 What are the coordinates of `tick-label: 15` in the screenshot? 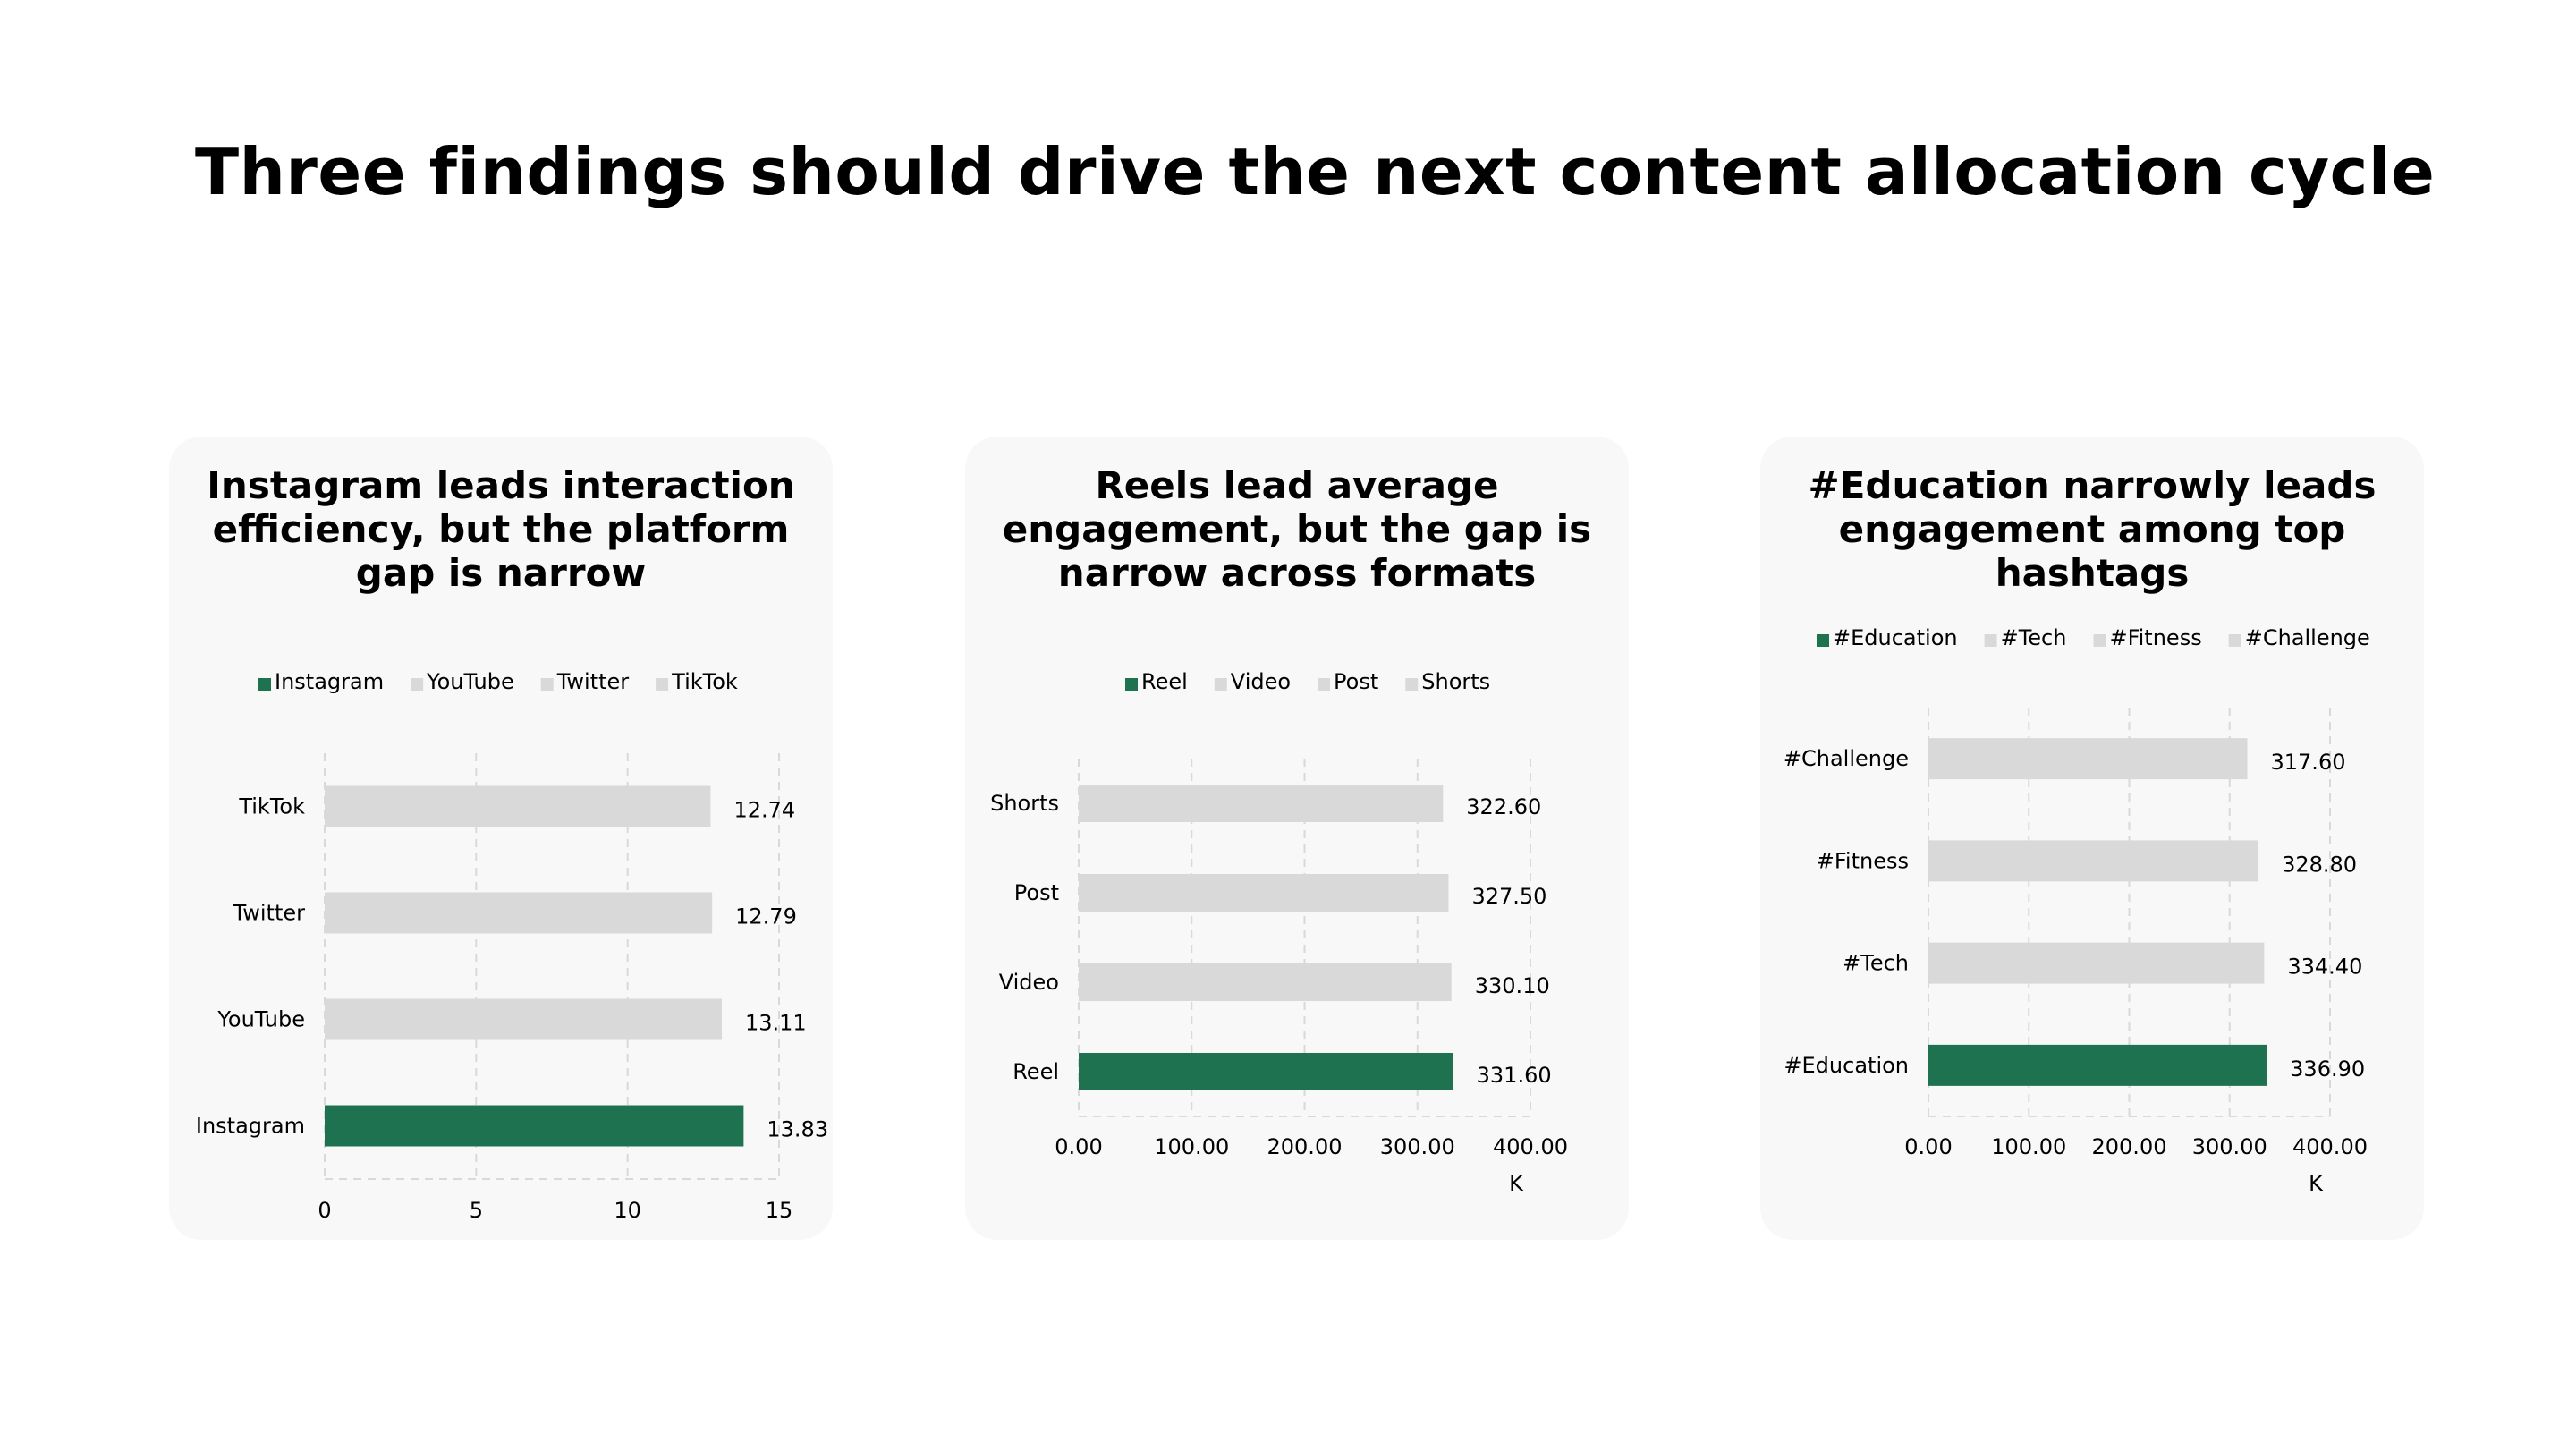 It's located at (779, 1211).